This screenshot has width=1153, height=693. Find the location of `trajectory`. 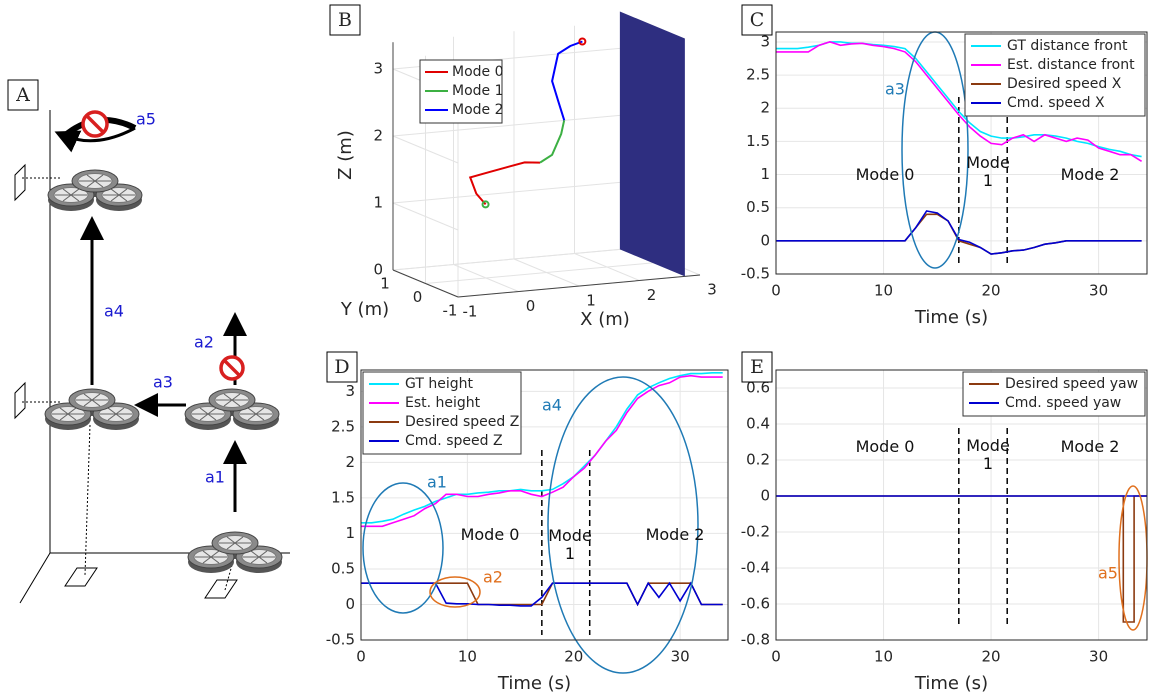

trajectory is located at coordinates (552, 141).